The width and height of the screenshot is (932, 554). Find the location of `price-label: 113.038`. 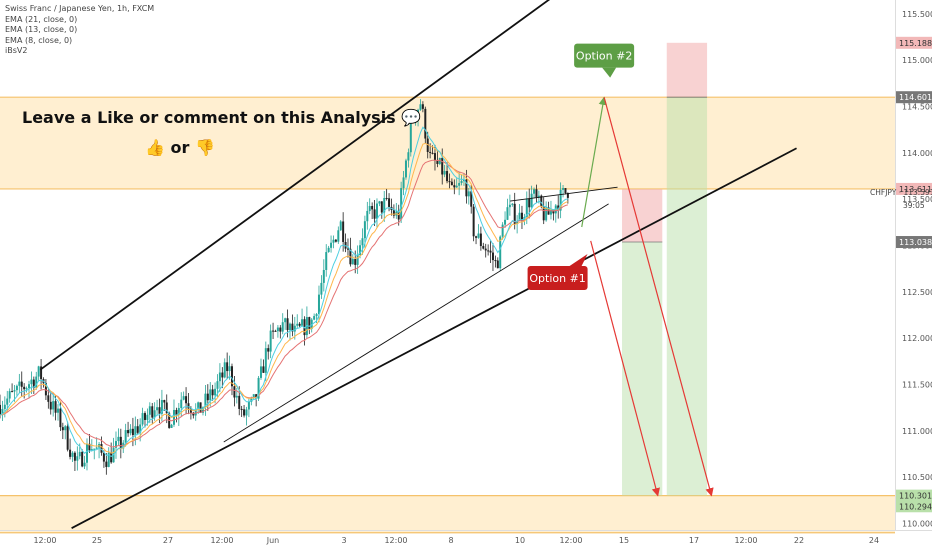

price-label: 113.038 is located at coordinates (915, 242).